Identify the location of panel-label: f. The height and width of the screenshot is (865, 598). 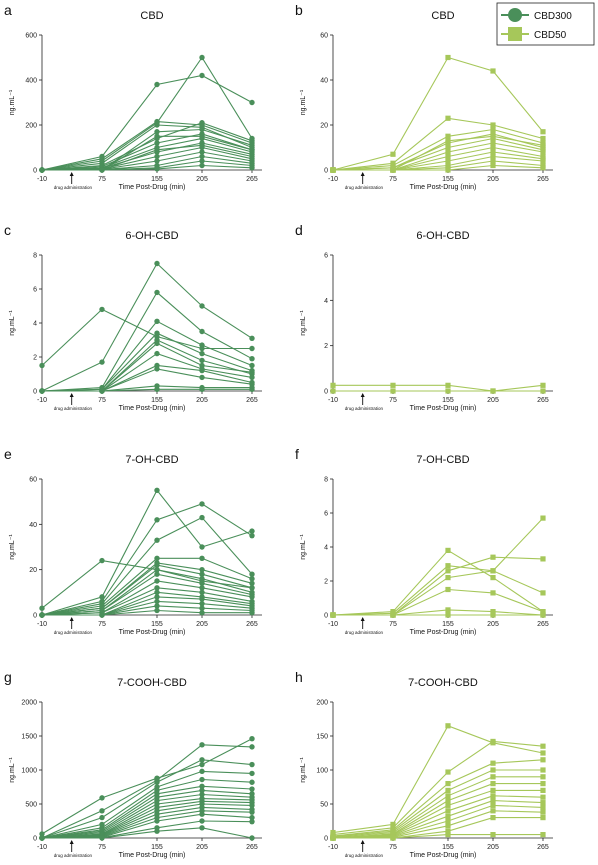
(297, 454).